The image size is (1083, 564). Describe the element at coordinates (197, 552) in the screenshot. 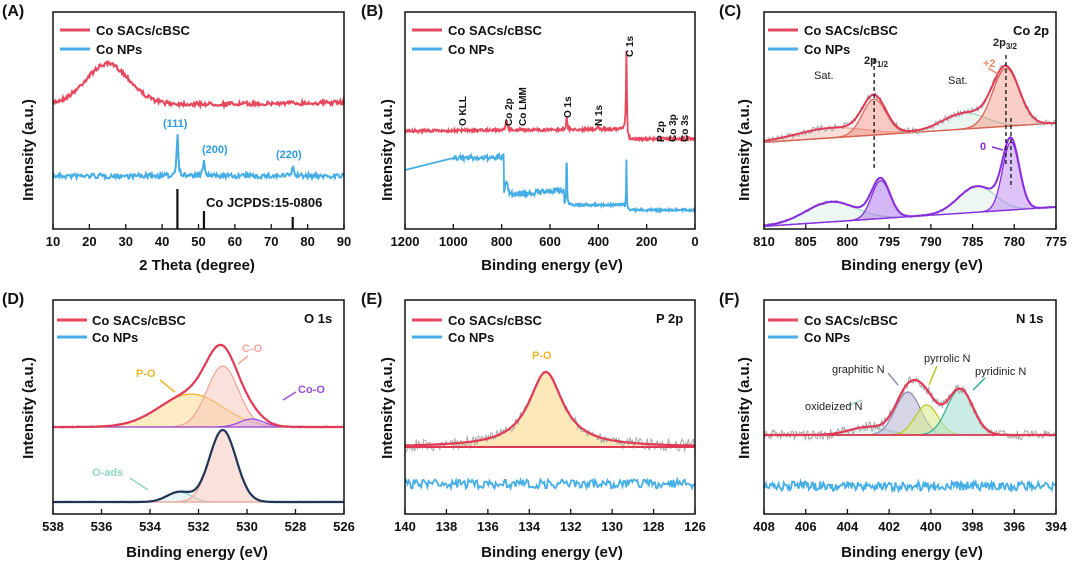

I see `panel-d-xlabel: Binding energy (eV)` at that location.